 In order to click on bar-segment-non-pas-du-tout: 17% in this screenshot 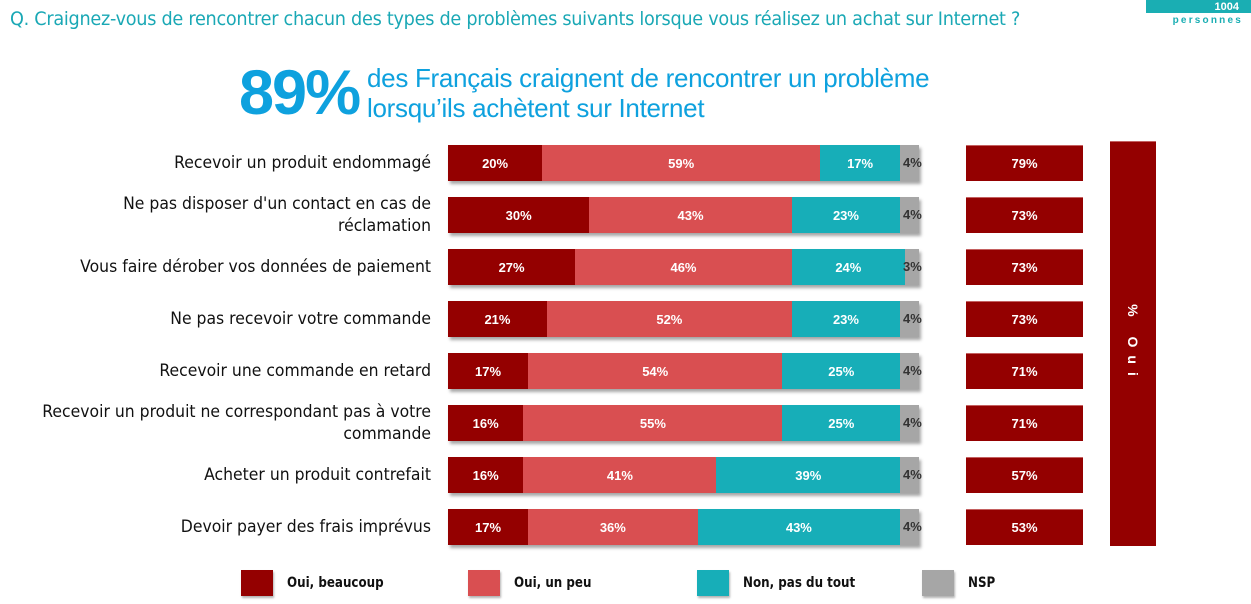, I will do `click(860, 163)`.